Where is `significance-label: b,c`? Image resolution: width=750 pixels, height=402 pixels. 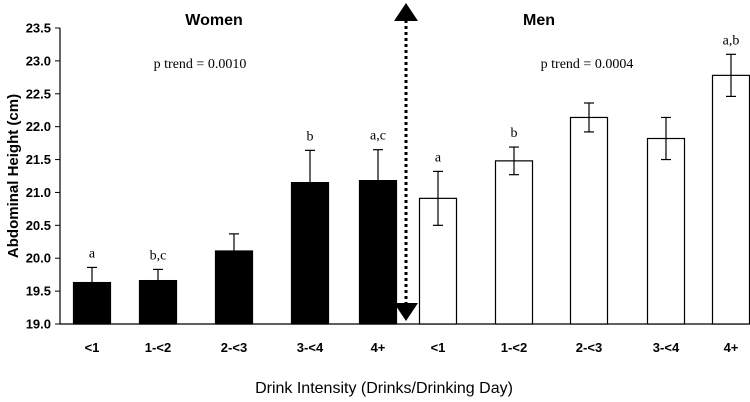 significance-label: b,c is located at coordinates (158, 255).